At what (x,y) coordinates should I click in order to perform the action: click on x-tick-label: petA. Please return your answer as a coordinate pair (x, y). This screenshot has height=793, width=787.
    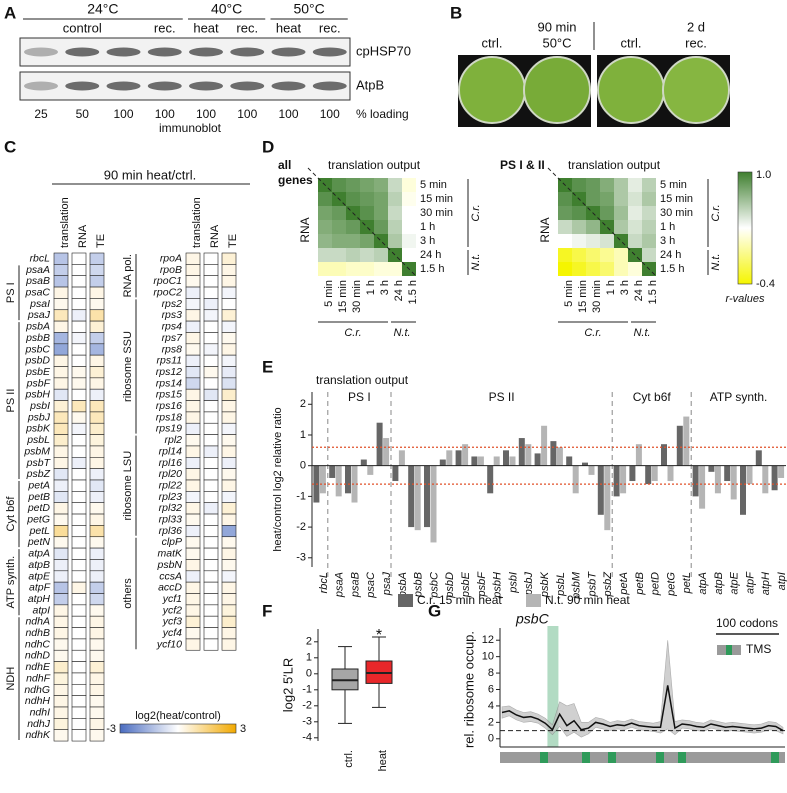
    Looking at the image, I should click on (624, 584).